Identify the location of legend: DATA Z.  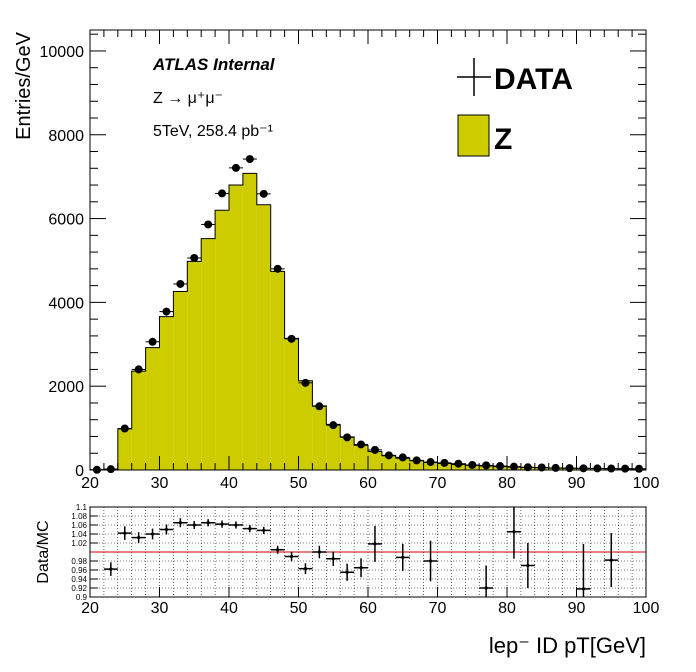
(515, 107).